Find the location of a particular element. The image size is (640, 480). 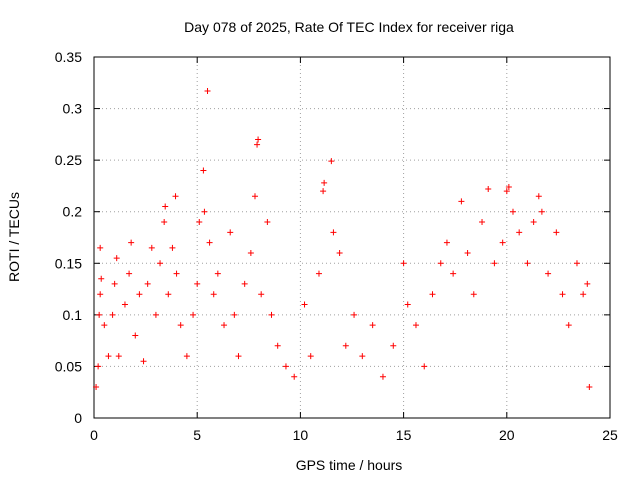

y-axis-label: ROTI / TECUs is located at coordinates (14, 237).